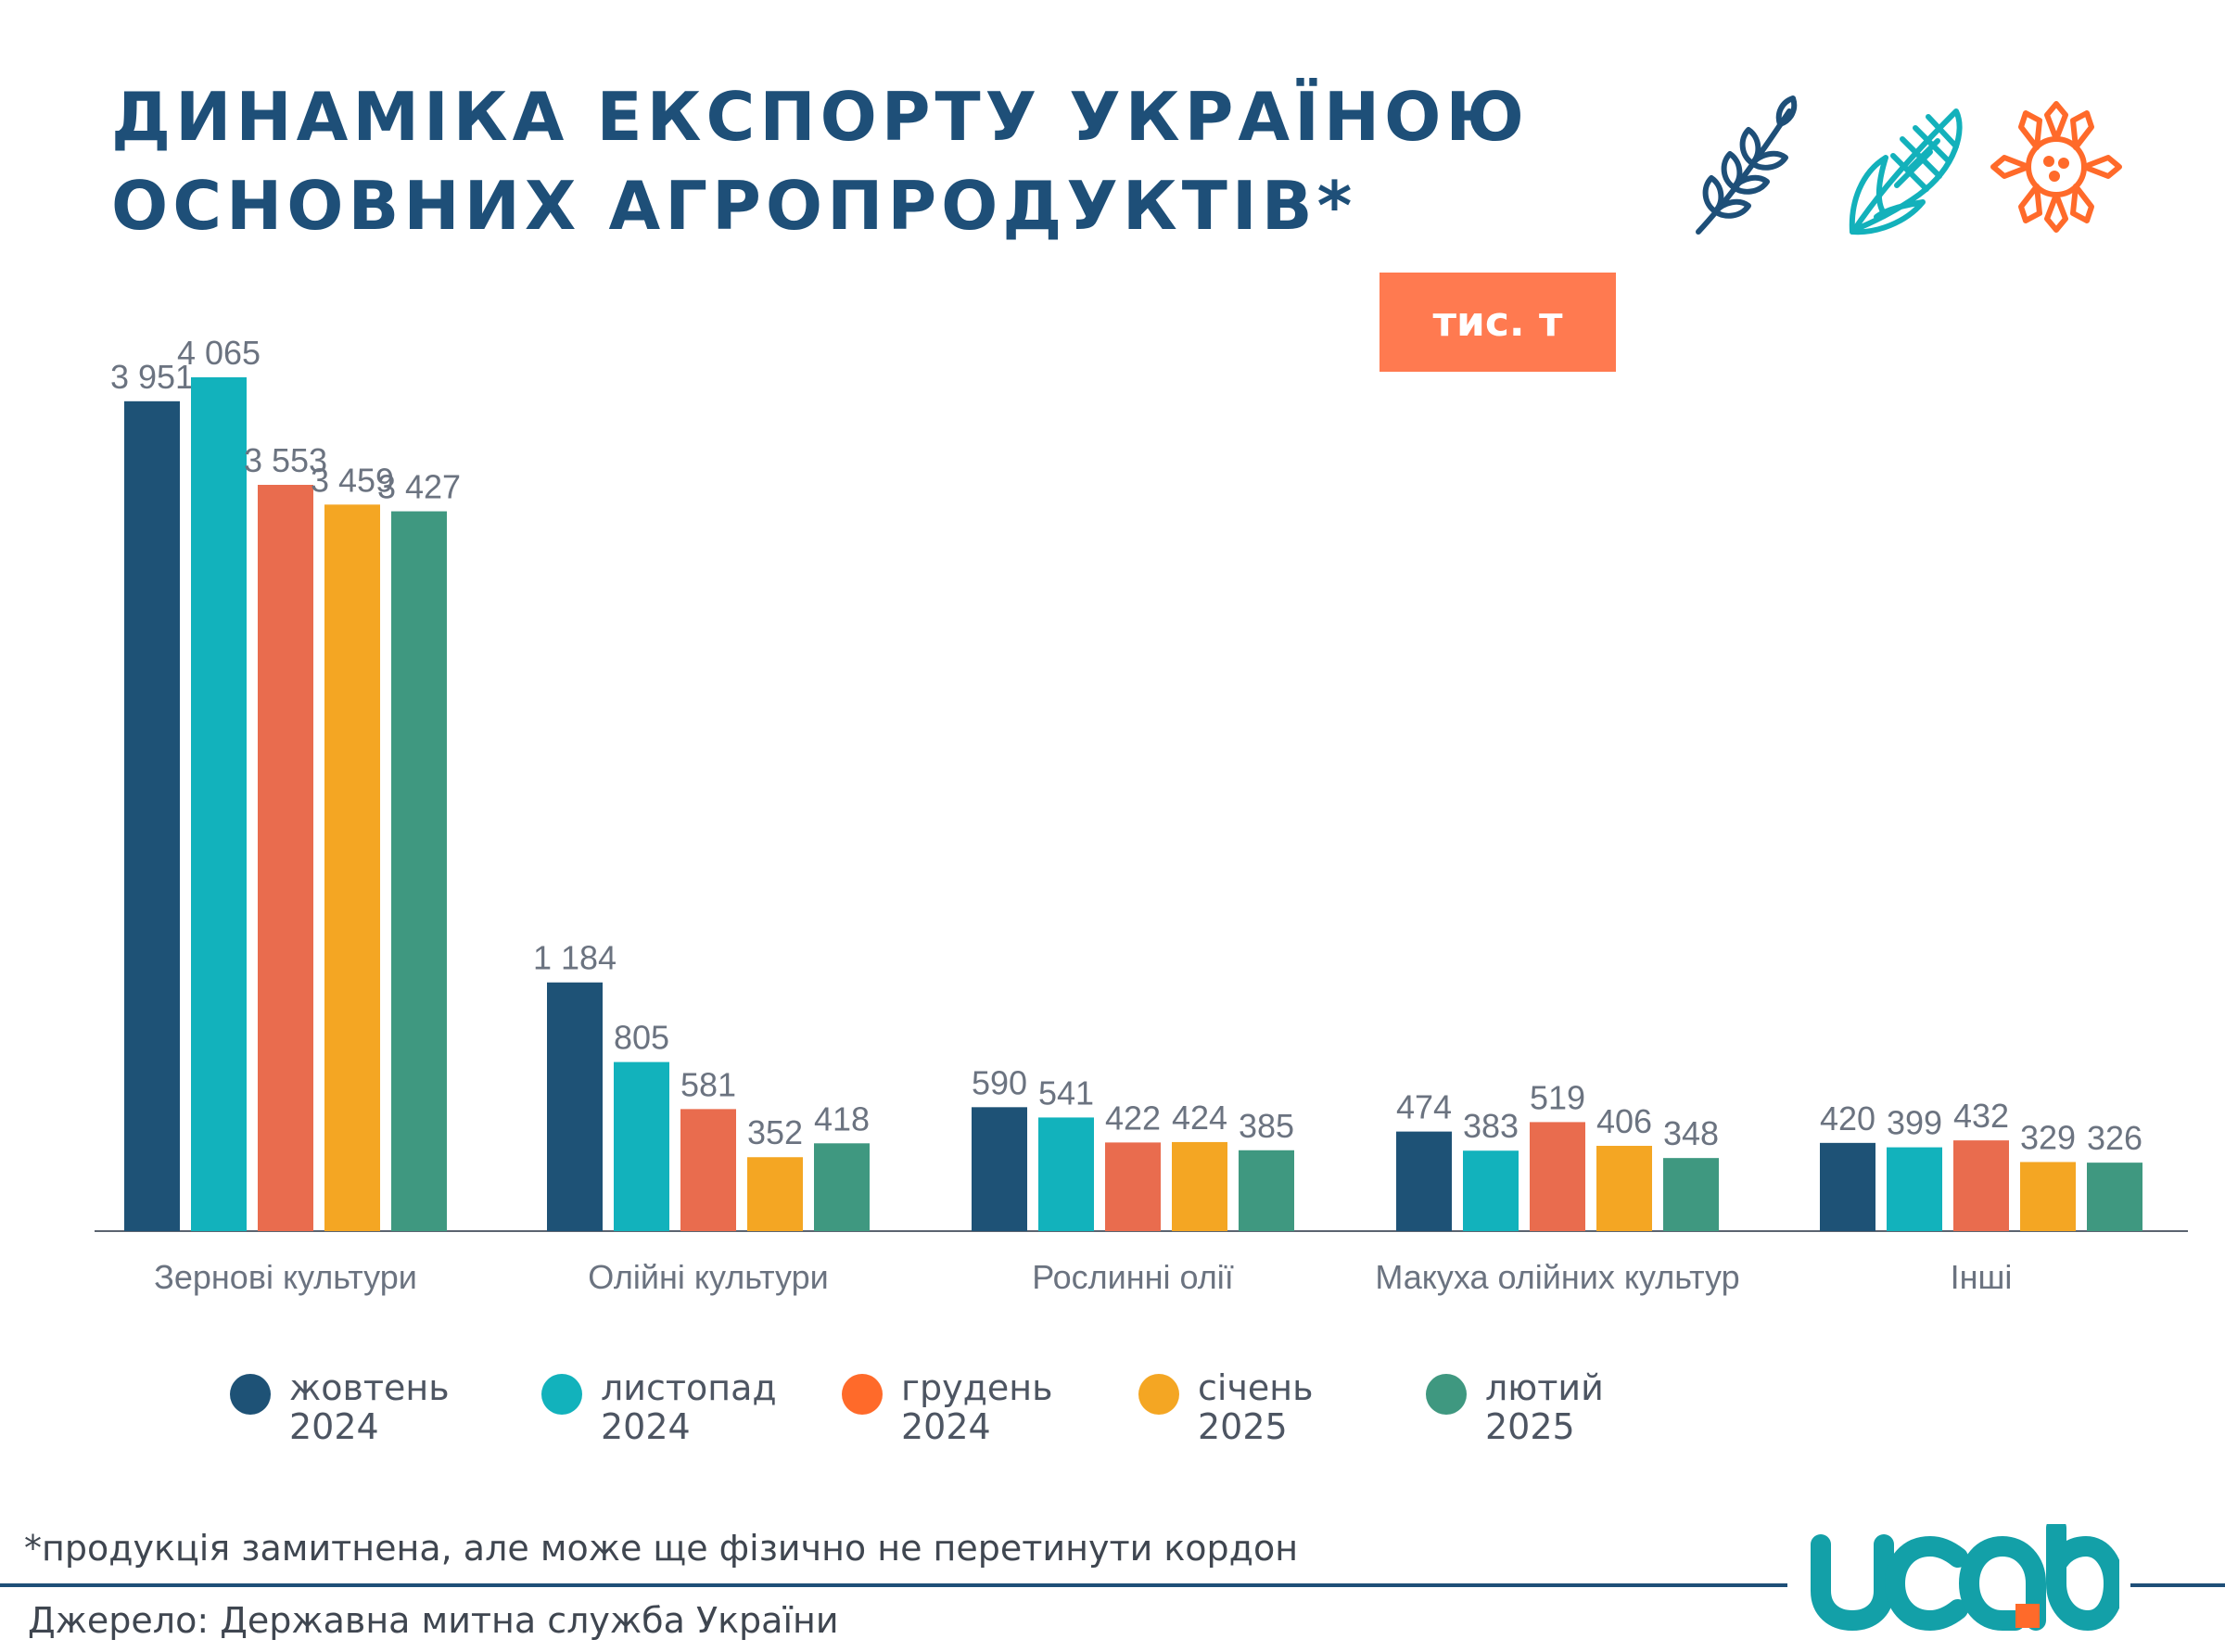 The height and width of the screenshot is (1652, 2225). What do you see at coordinates (820, 117) in the screenshot?
I see `title-line-1: ДИНАМІКА ЕКСПОРТУ УКРАЇНОЮ` at bounding box center [820, 117].